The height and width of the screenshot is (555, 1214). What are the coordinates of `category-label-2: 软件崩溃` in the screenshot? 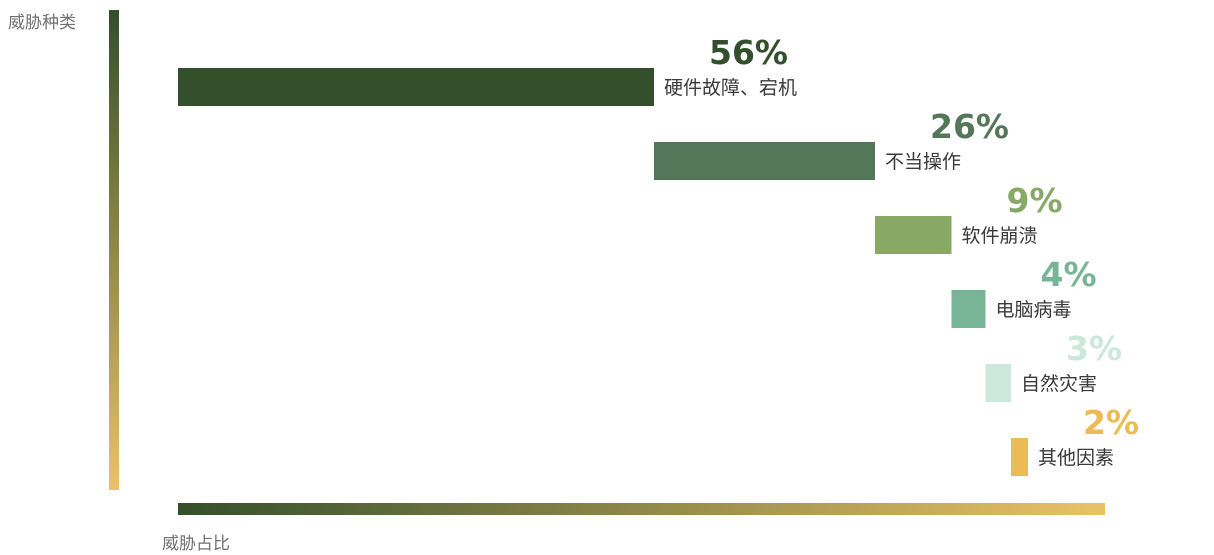 It's located at (1000, 236).